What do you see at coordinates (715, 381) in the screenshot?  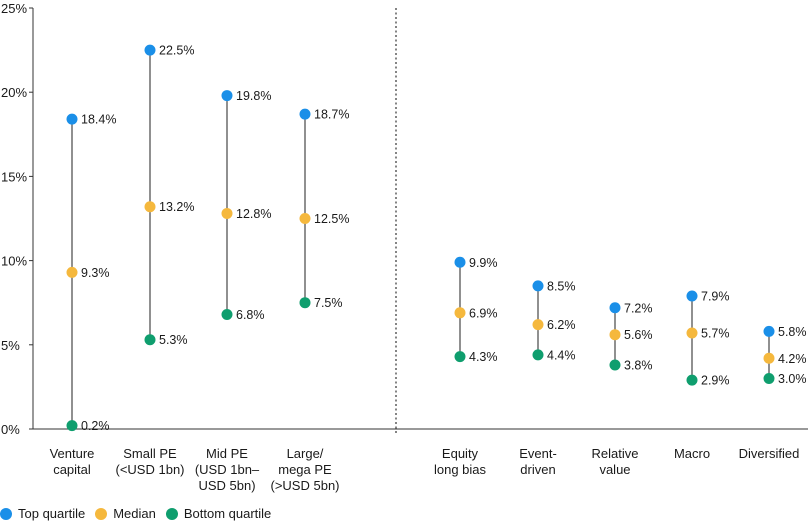 I see `bottom-quartile-label: 2.9%` at bounding box center [715, 381].